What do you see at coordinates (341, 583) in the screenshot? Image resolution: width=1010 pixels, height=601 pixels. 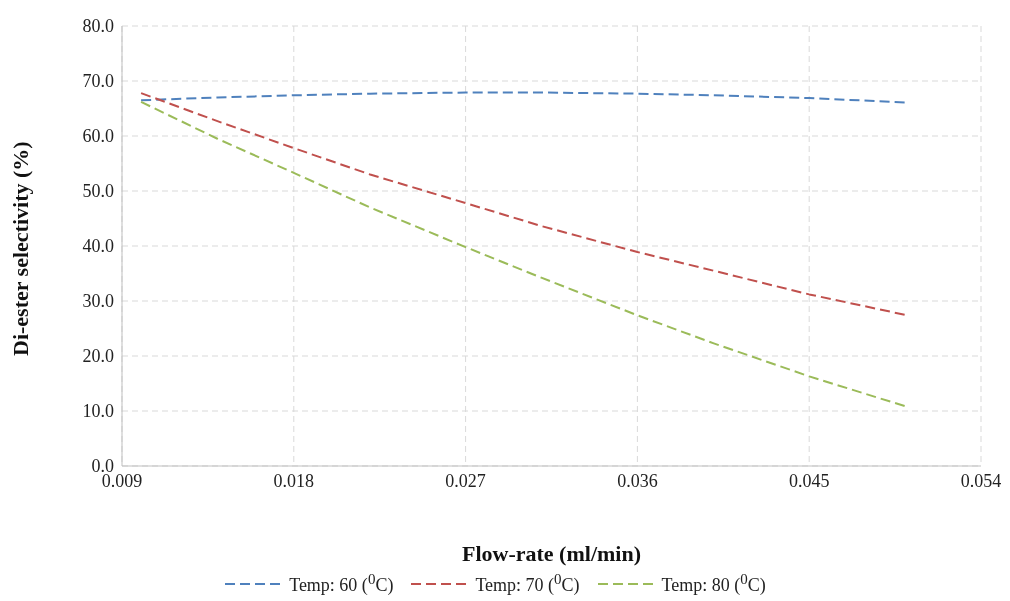 I see `legend-label: Temp: 60 ($^{0}$C)` at bounding box center [341, 583].